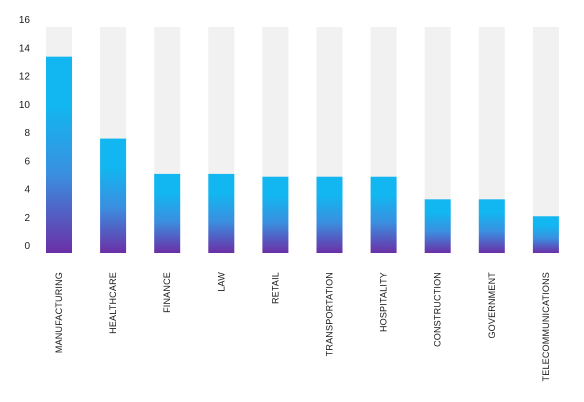 Image resolution: width=584 pixels, height=402 pixels. What do you see at coordinates (221, 213) in the screenshot?
I see `bar-law` at bounding box center [221, 213].